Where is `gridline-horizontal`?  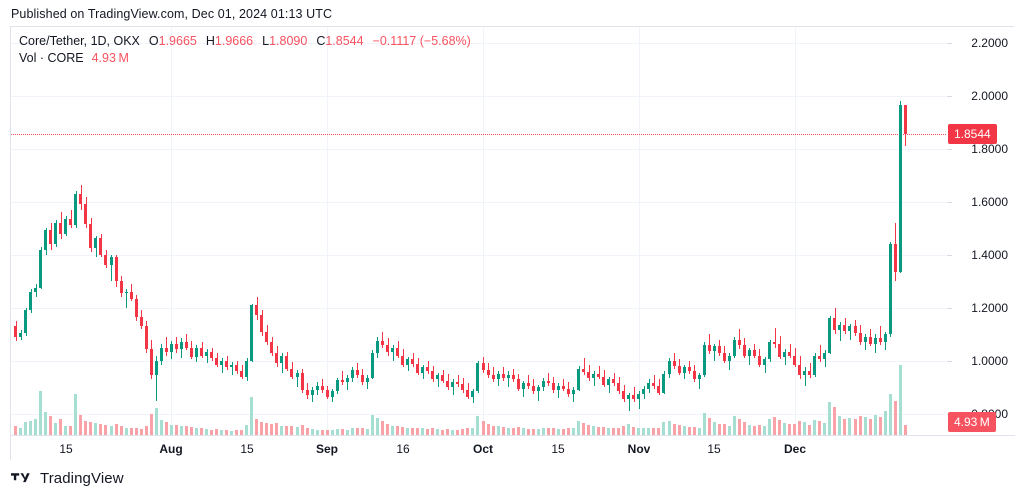 gridline-horizontal is located at coordinates (478, 414).